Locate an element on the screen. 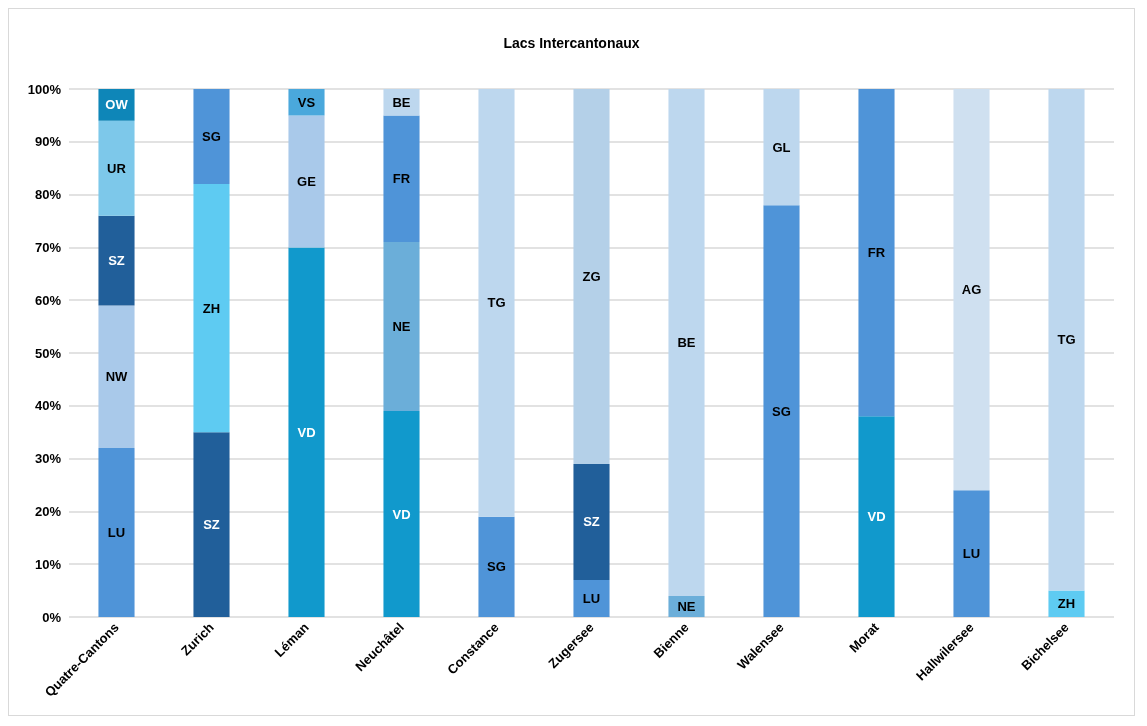  y-tick-label: 0% is located at coordinates (52, 617).